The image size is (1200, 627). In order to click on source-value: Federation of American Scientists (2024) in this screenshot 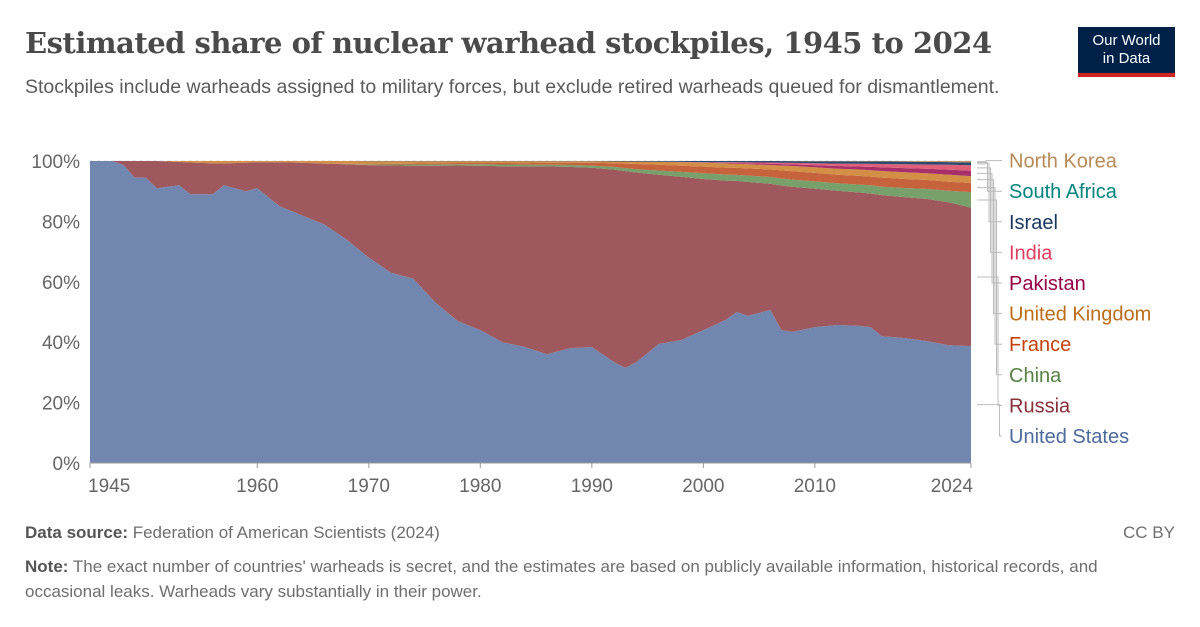, I will do `click(286, 532)`.